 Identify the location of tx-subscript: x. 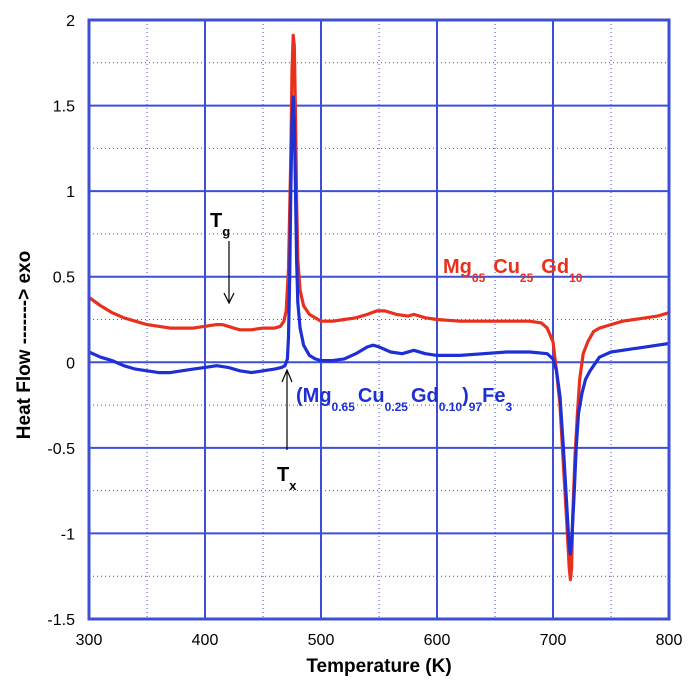
(293, 485).